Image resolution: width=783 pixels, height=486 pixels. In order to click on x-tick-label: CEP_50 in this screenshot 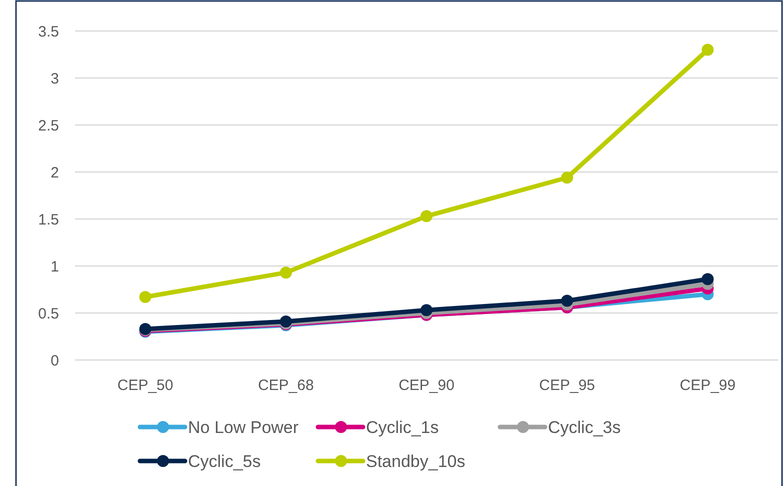, I will do `click(145, 385)`.